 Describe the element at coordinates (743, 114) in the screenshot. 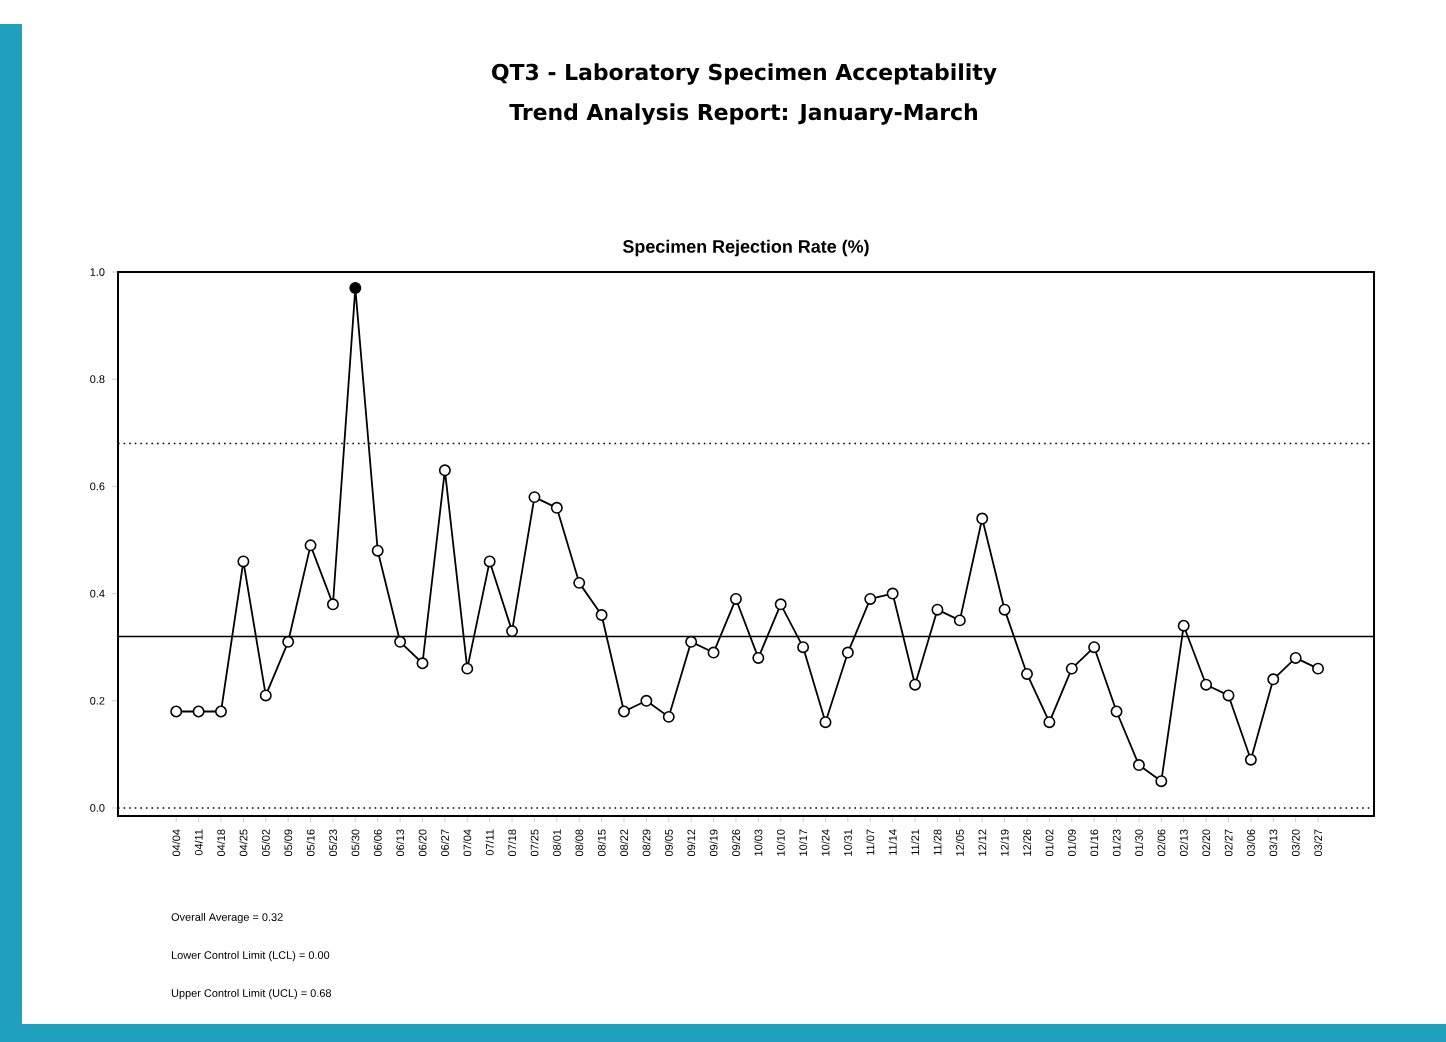

I see `chart-subtitle: Trend Analysis Report: January-March` at that location.